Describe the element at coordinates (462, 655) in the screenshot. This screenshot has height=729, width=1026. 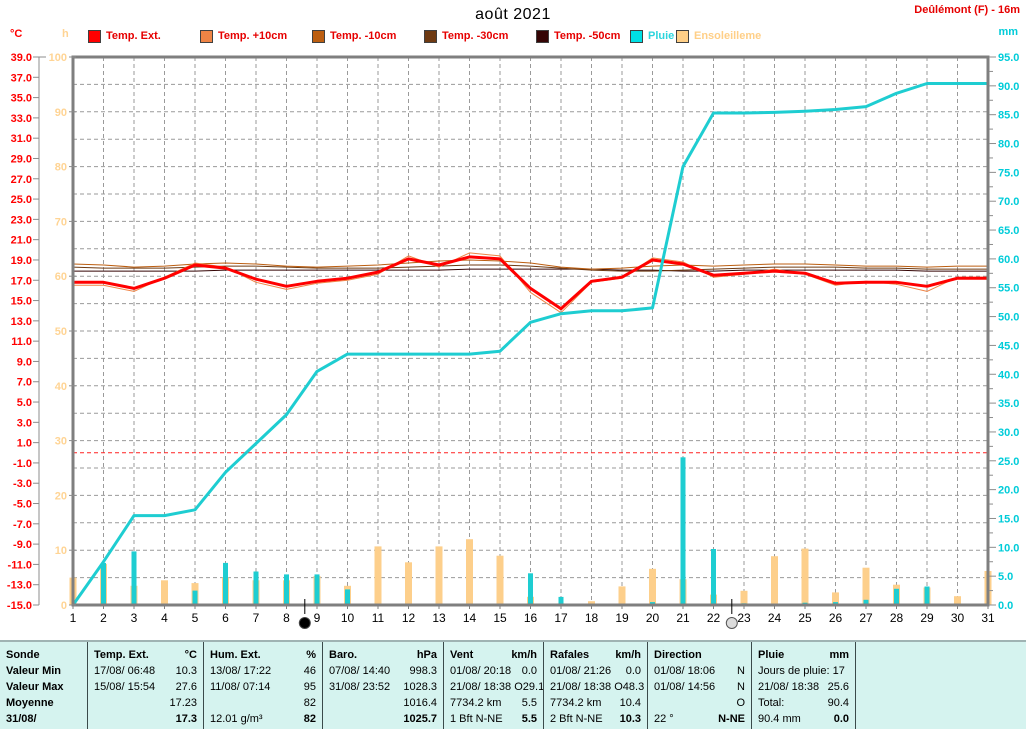
I see `stat-cell: Vent` at that location.